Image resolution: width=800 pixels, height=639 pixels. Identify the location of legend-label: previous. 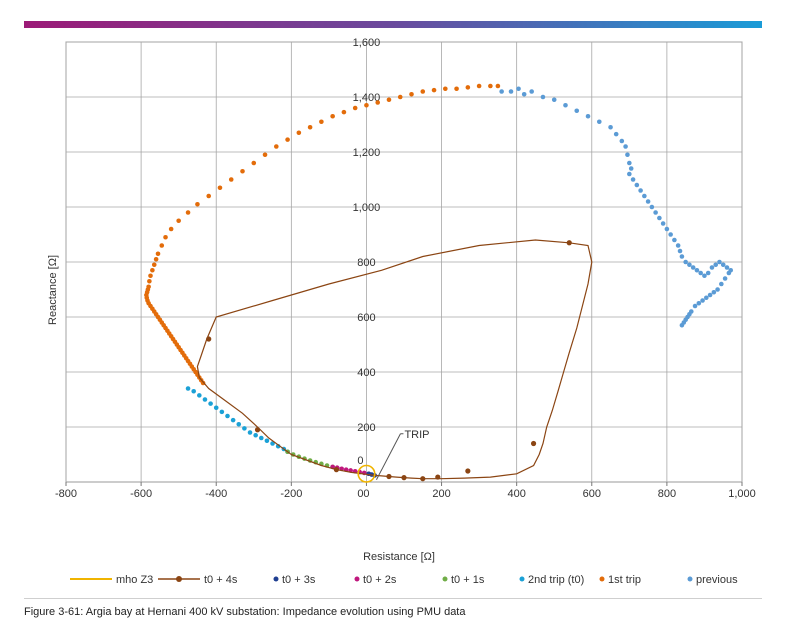
(717, 580).